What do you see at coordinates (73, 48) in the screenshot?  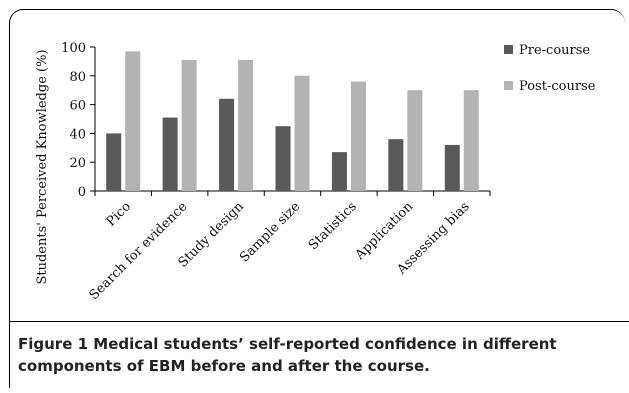 I see `y-tick-label: 100` at bounding box center [73, 48].